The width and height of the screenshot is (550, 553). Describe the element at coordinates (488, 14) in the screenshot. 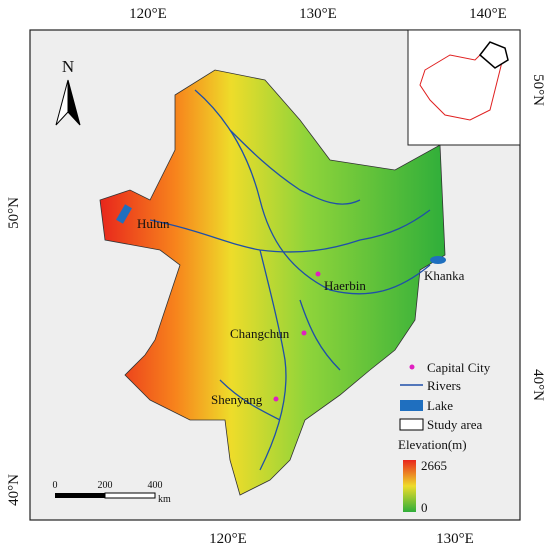

I see `top-tick: 140°E` at that location.